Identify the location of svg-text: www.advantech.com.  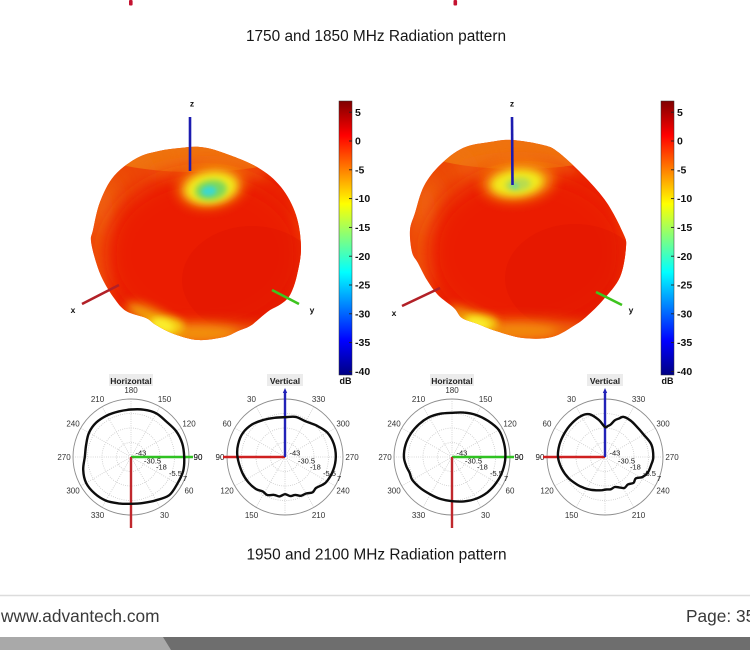
(79, 616).